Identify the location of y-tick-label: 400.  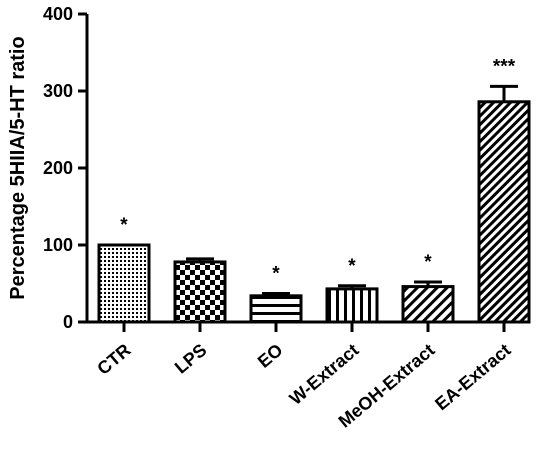
(58, 14).